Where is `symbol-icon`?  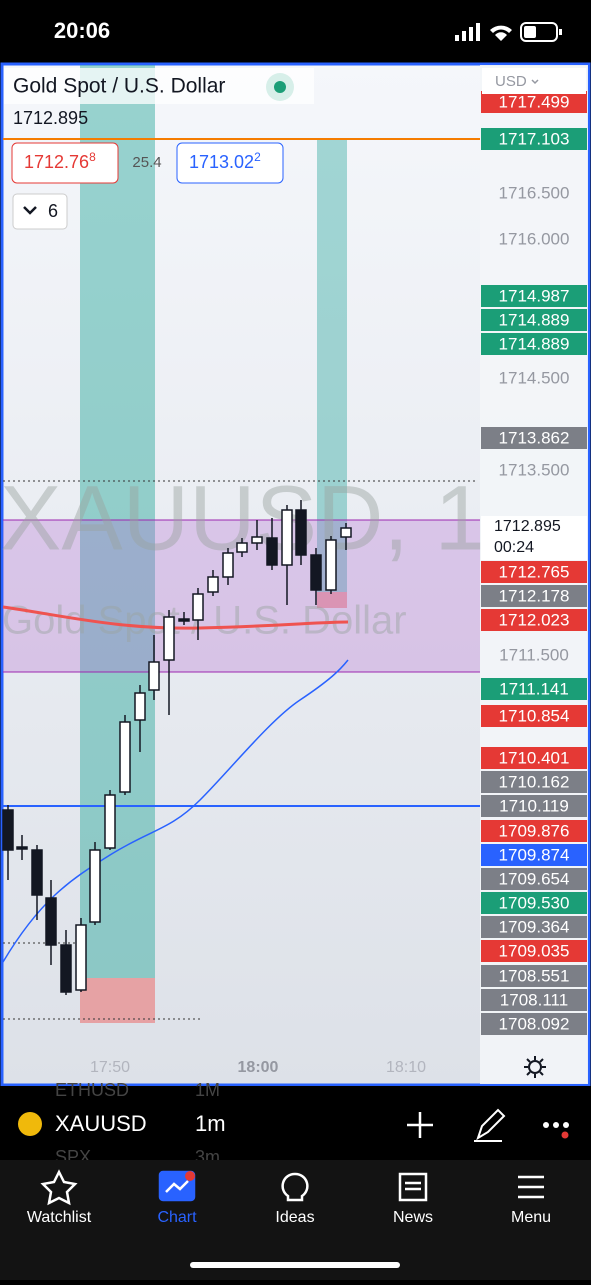 symbol-icon is located at coordinates (30, 1124).